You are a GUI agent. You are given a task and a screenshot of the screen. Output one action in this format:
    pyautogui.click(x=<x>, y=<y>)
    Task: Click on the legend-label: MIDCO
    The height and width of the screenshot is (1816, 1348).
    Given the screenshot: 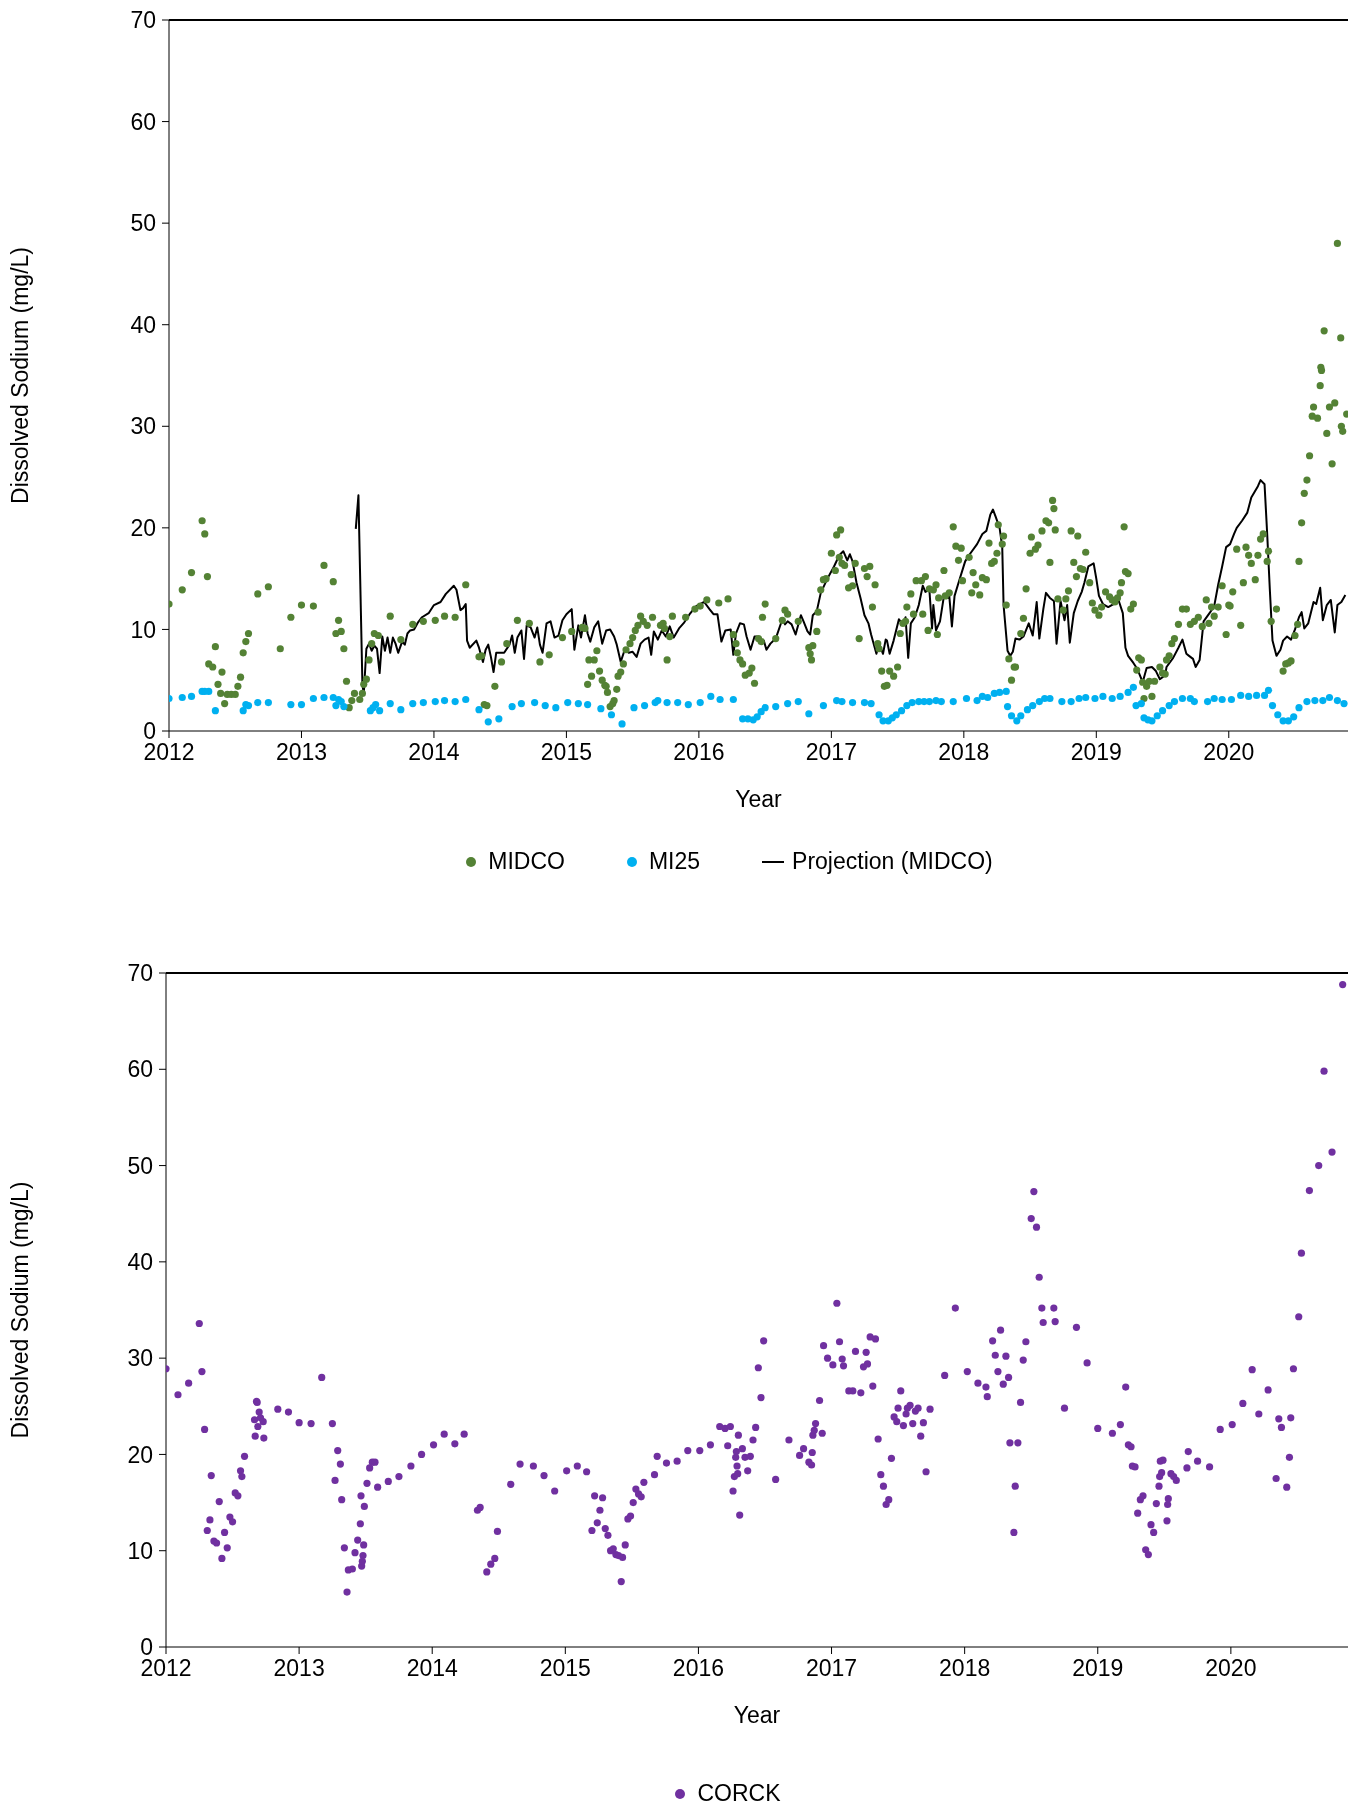 What is the action you would take?
    pyautogui.click(x=526, y=861)
    